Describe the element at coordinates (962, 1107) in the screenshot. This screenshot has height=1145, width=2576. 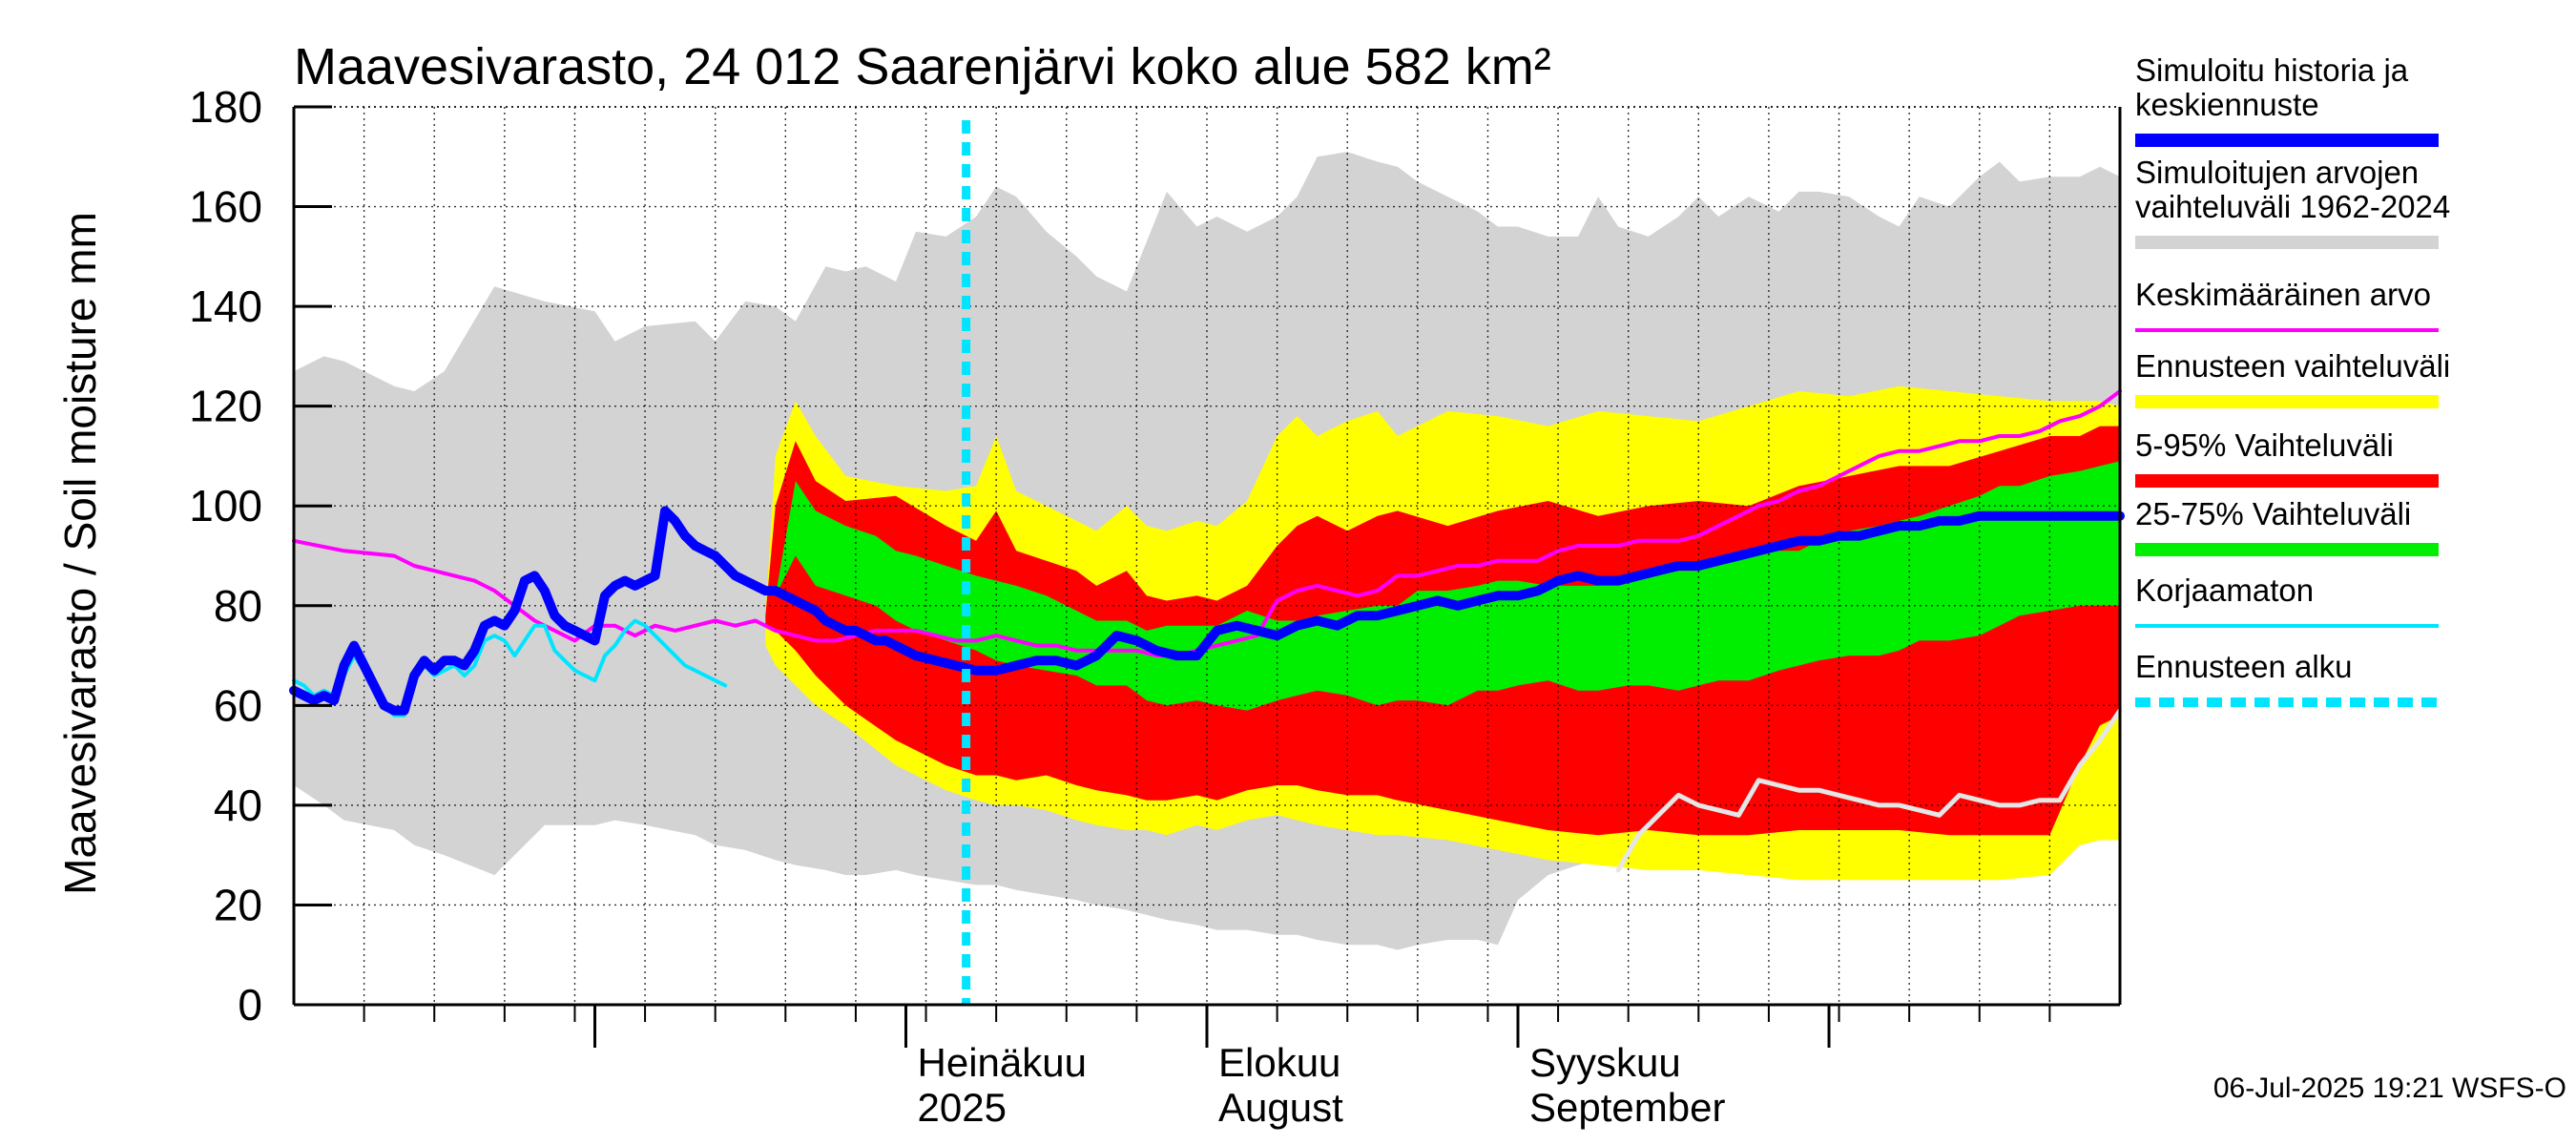
I see `x-month-sublabel: 2025` at that location.